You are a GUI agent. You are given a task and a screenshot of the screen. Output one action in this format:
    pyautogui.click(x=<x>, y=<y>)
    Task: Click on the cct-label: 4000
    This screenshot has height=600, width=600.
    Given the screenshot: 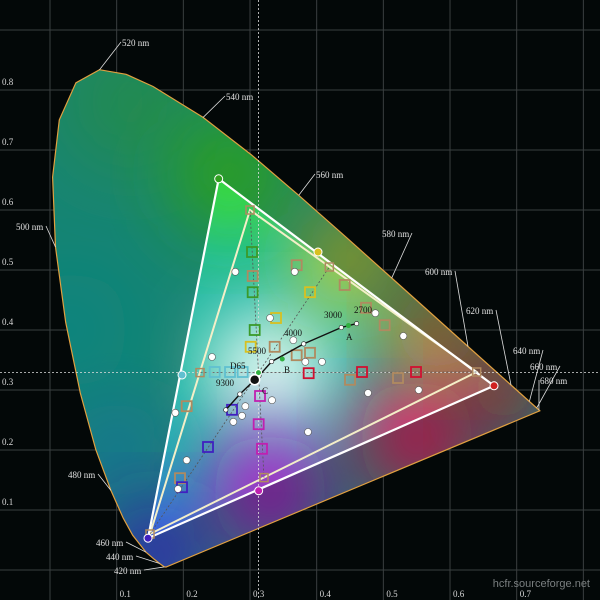 What is the action you would take?
    pyautogui.click(x=293, y=333)
    